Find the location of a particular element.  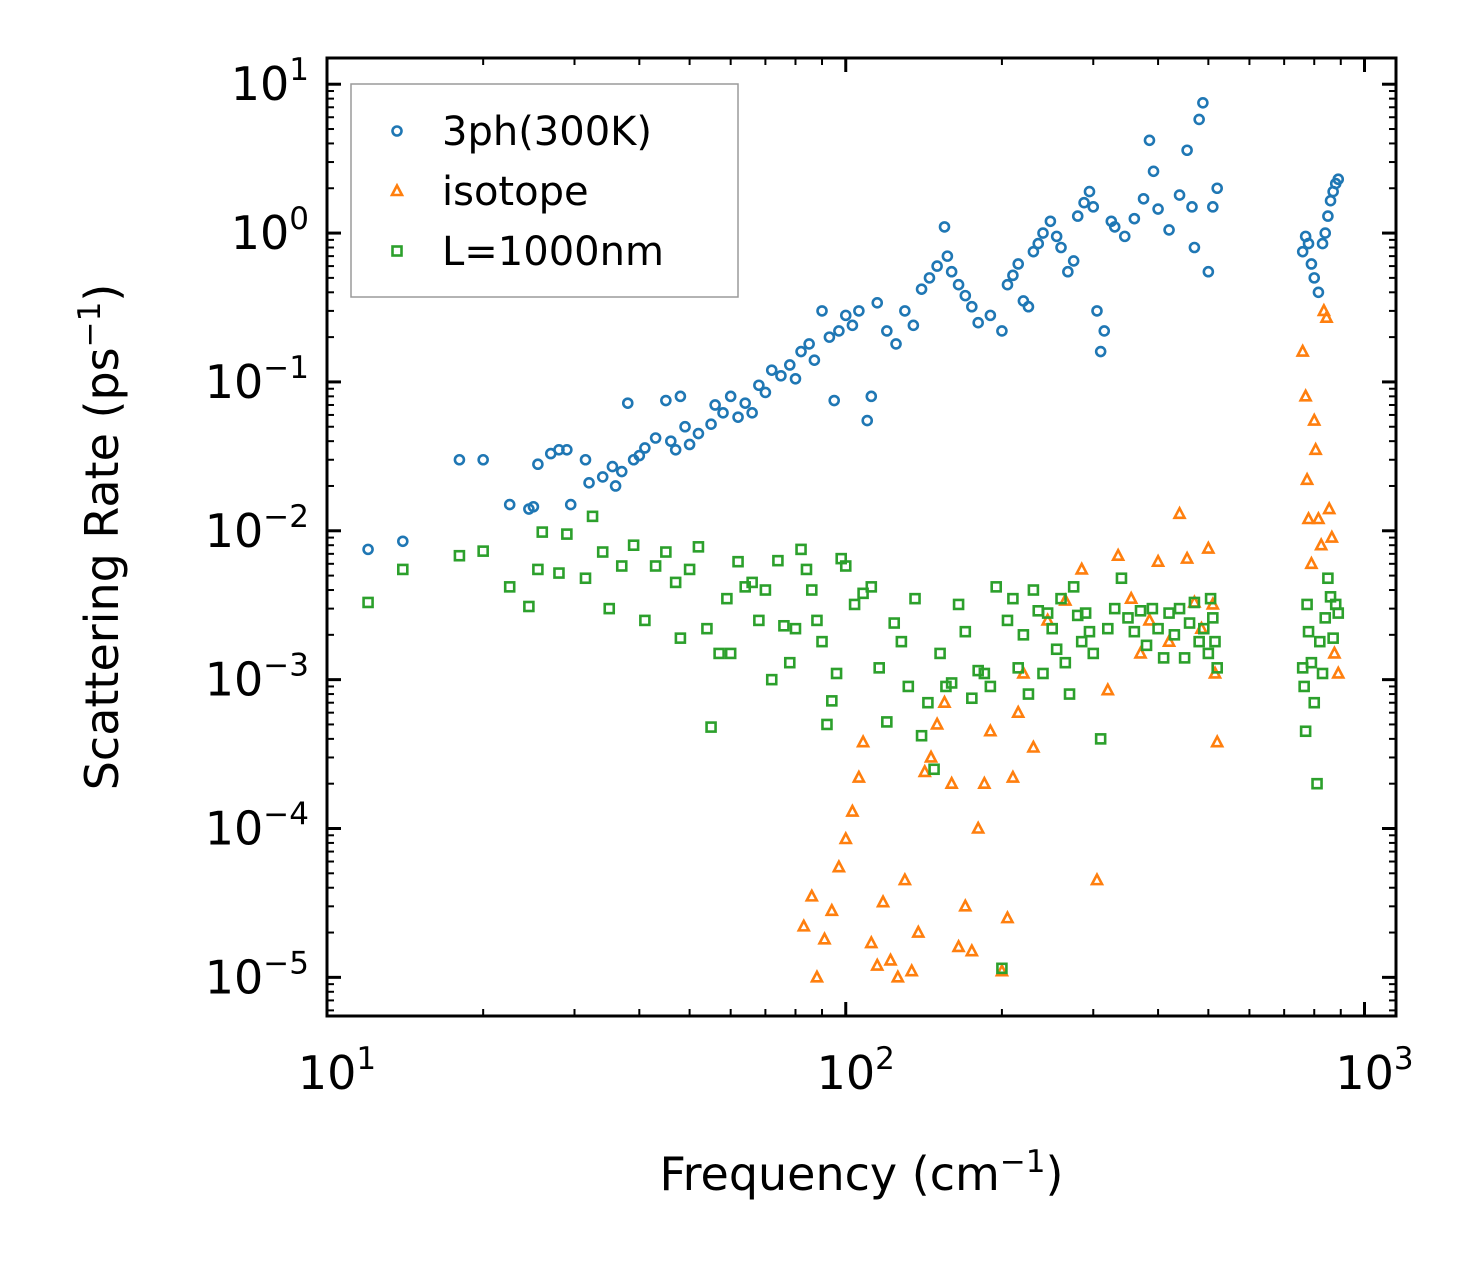

y-axis-title: Scattering Rate (ps−1) is located at coordinates (100, 537).